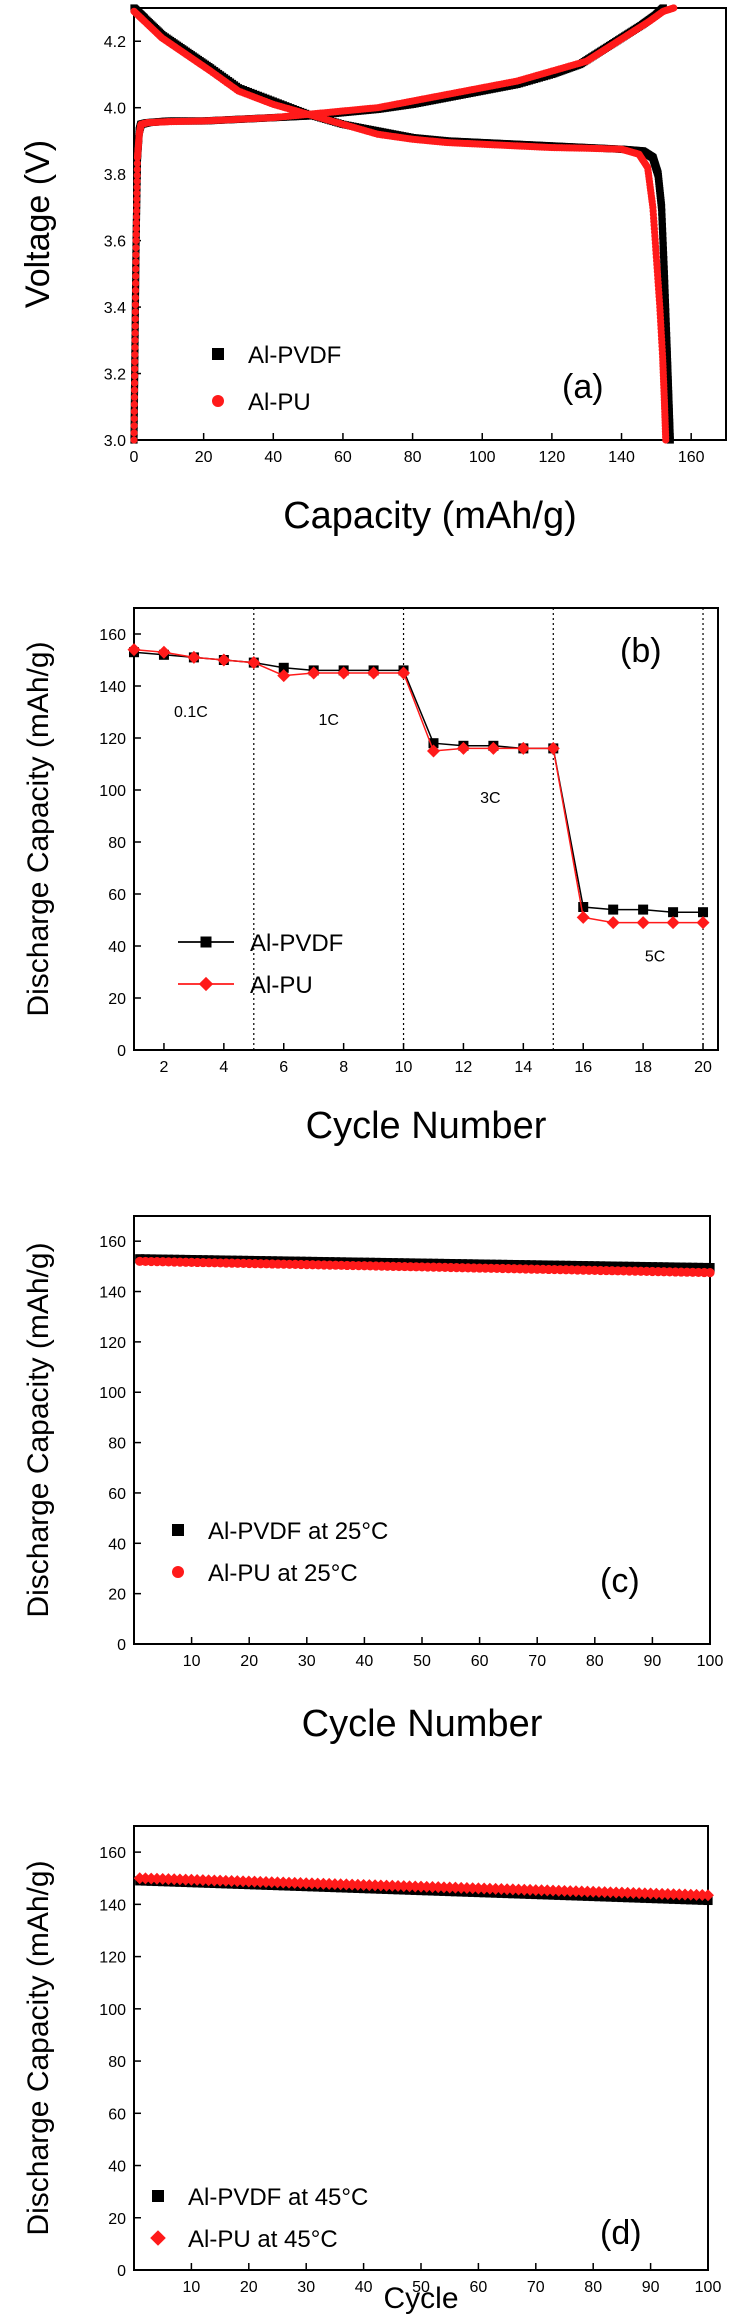 This screenshot has width=733, height=2321. I want to click on x-tick-label: 16, so click(583, 1067).